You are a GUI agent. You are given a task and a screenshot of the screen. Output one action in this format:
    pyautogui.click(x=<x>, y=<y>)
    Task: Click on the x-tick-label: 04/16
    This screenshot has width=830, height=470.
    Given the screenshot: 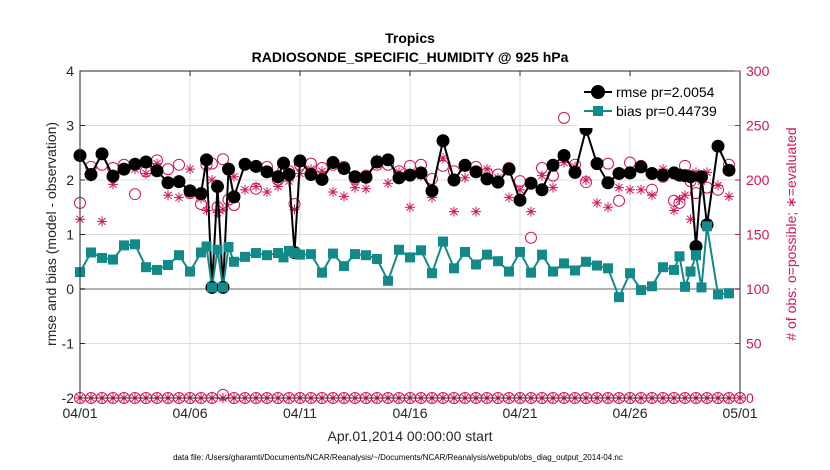 What is the action you would take?
    pyautogui.click(x=409, y=413)
    